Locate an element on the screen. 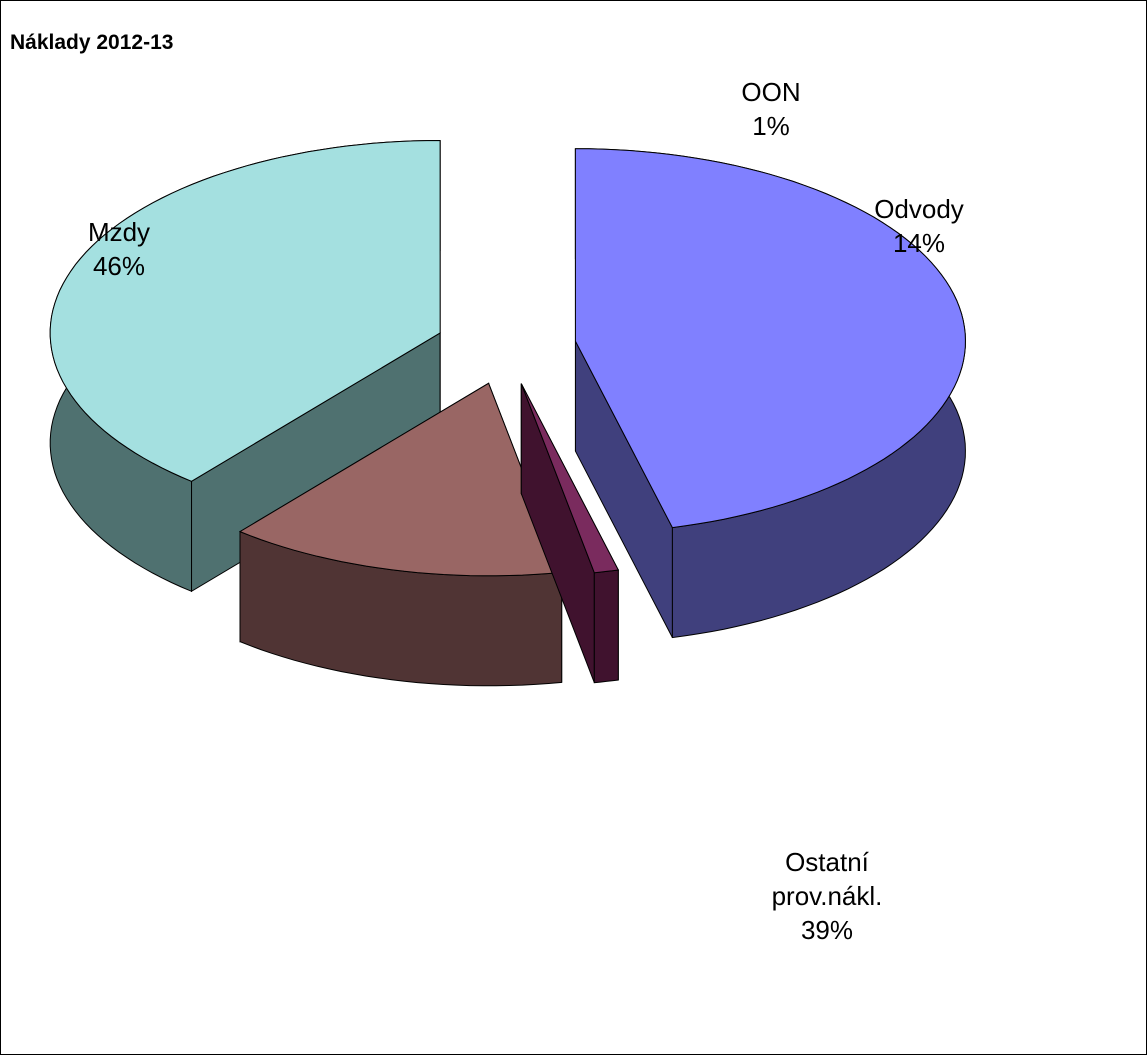  slice-odvody is located at coordinates (400, 534).